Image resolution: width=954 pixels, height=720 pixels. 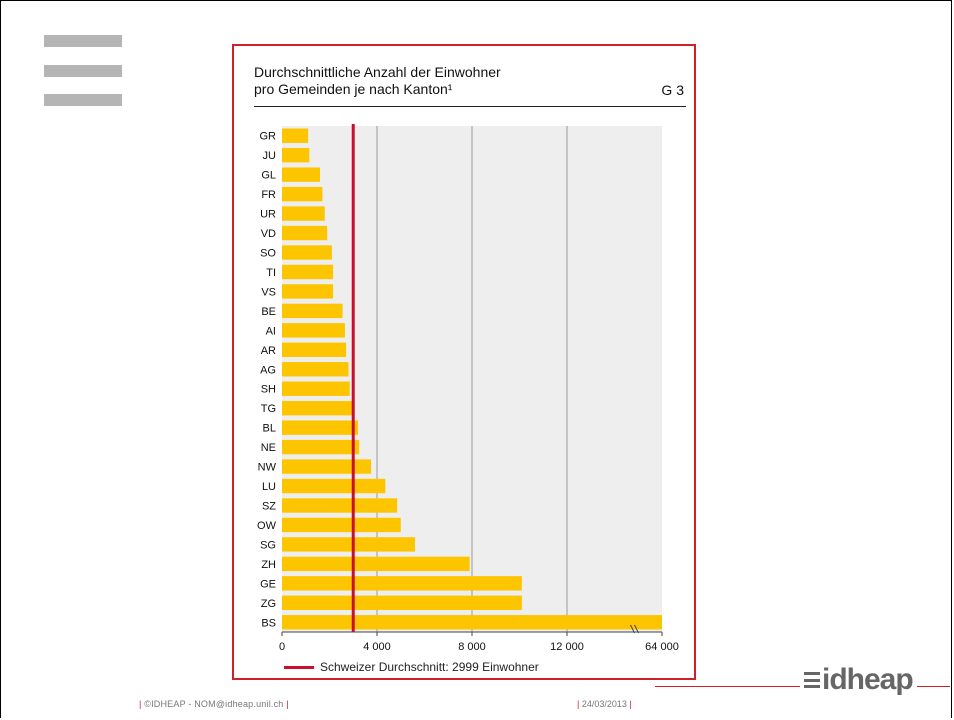 What do you see at coordinates (376, 564) in the screenshot?
I see `bar-zh` at bounding box center [376, 564].